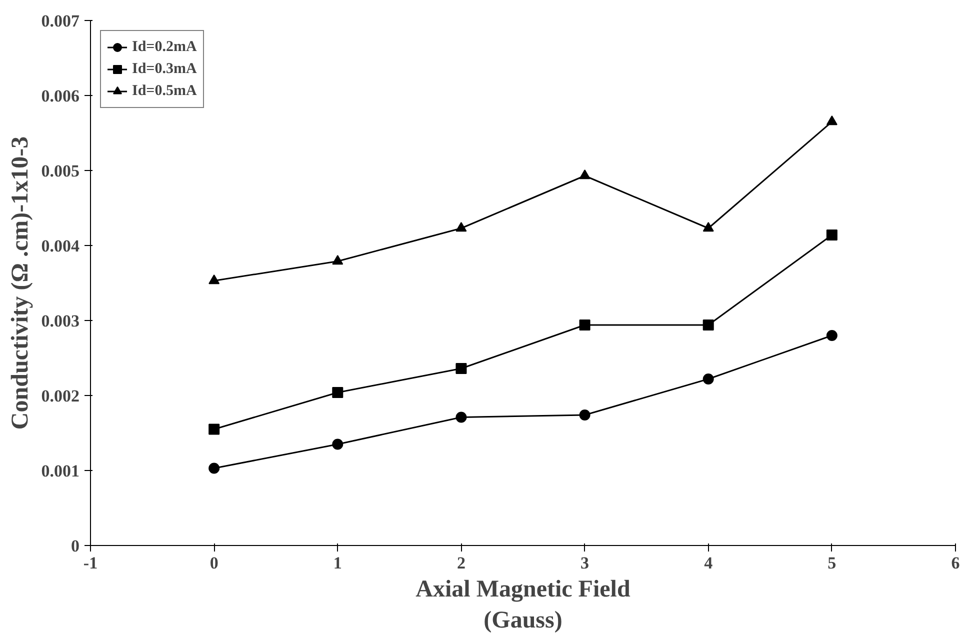 This screenshot has height=644, width=970. What do you see at coordinates (60, 96) in the screenshot?
I see `y-tick-label: 0.006` at bounding box center [60, 96].